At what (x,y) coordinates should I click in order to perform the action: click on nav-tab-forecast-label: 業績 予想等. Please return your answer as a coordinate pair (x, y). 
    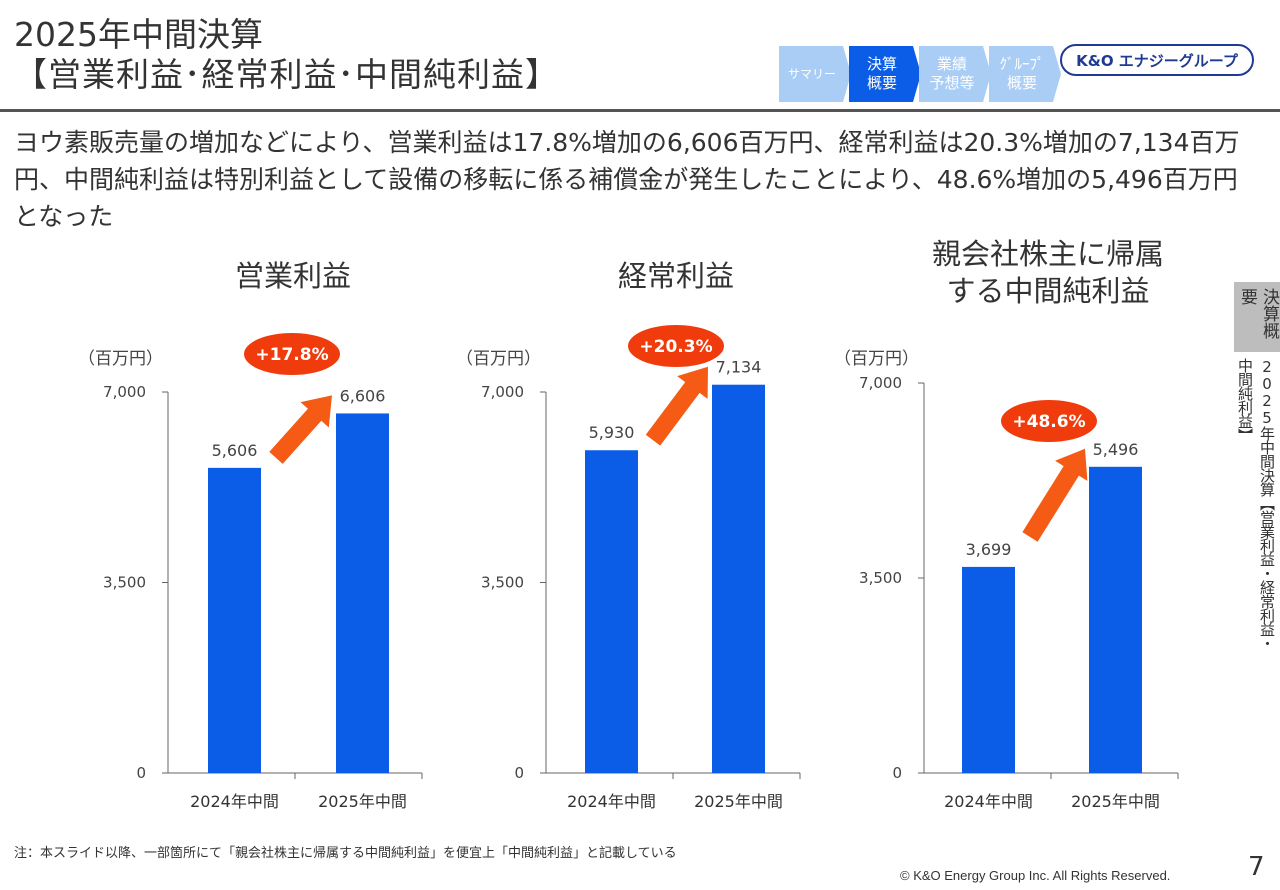
    Looking at the image, I should click on (952, 73).